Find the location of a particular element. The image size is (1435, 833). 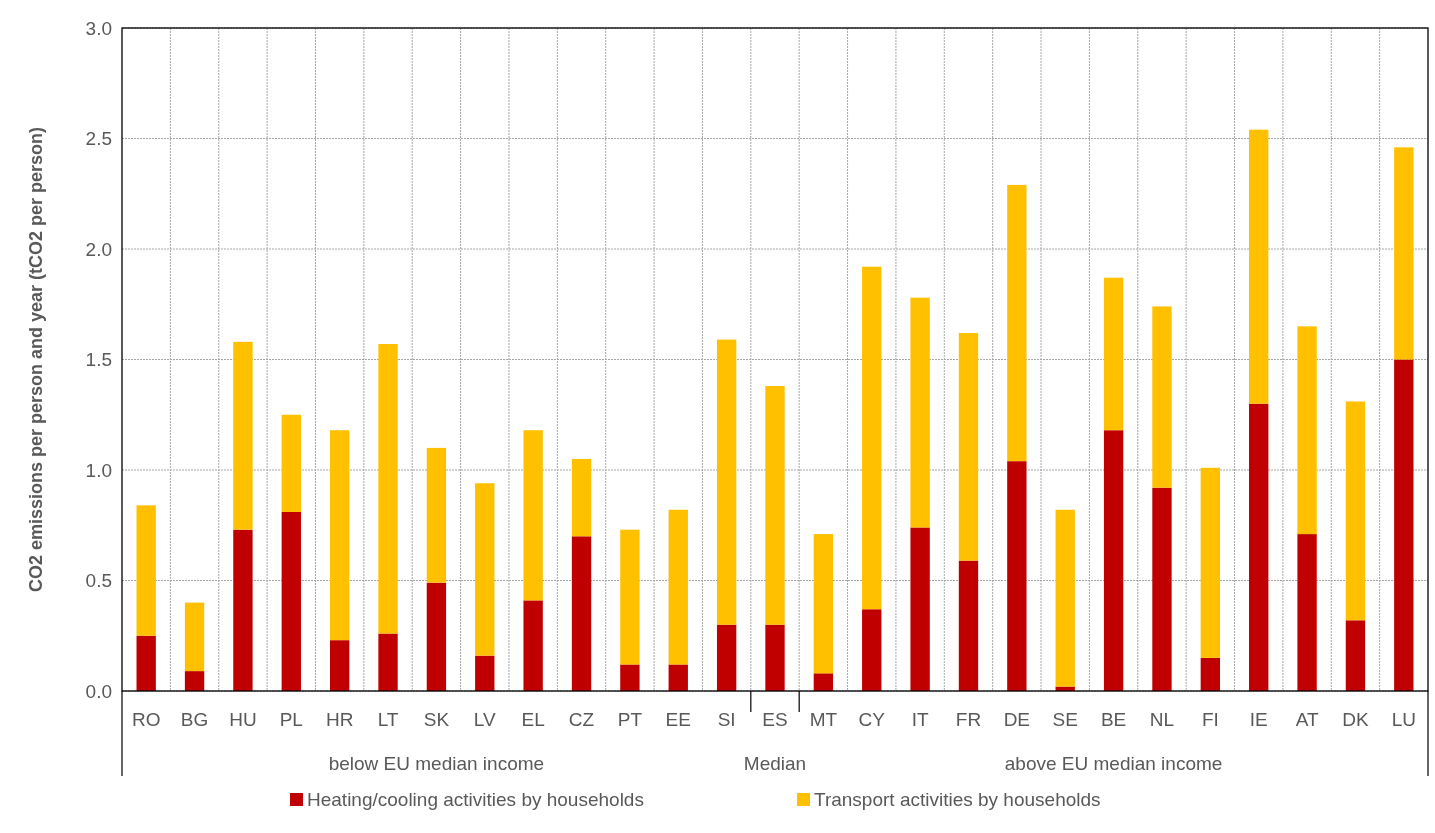

x-tick-label: SE is located at coordinates (1065, 719).